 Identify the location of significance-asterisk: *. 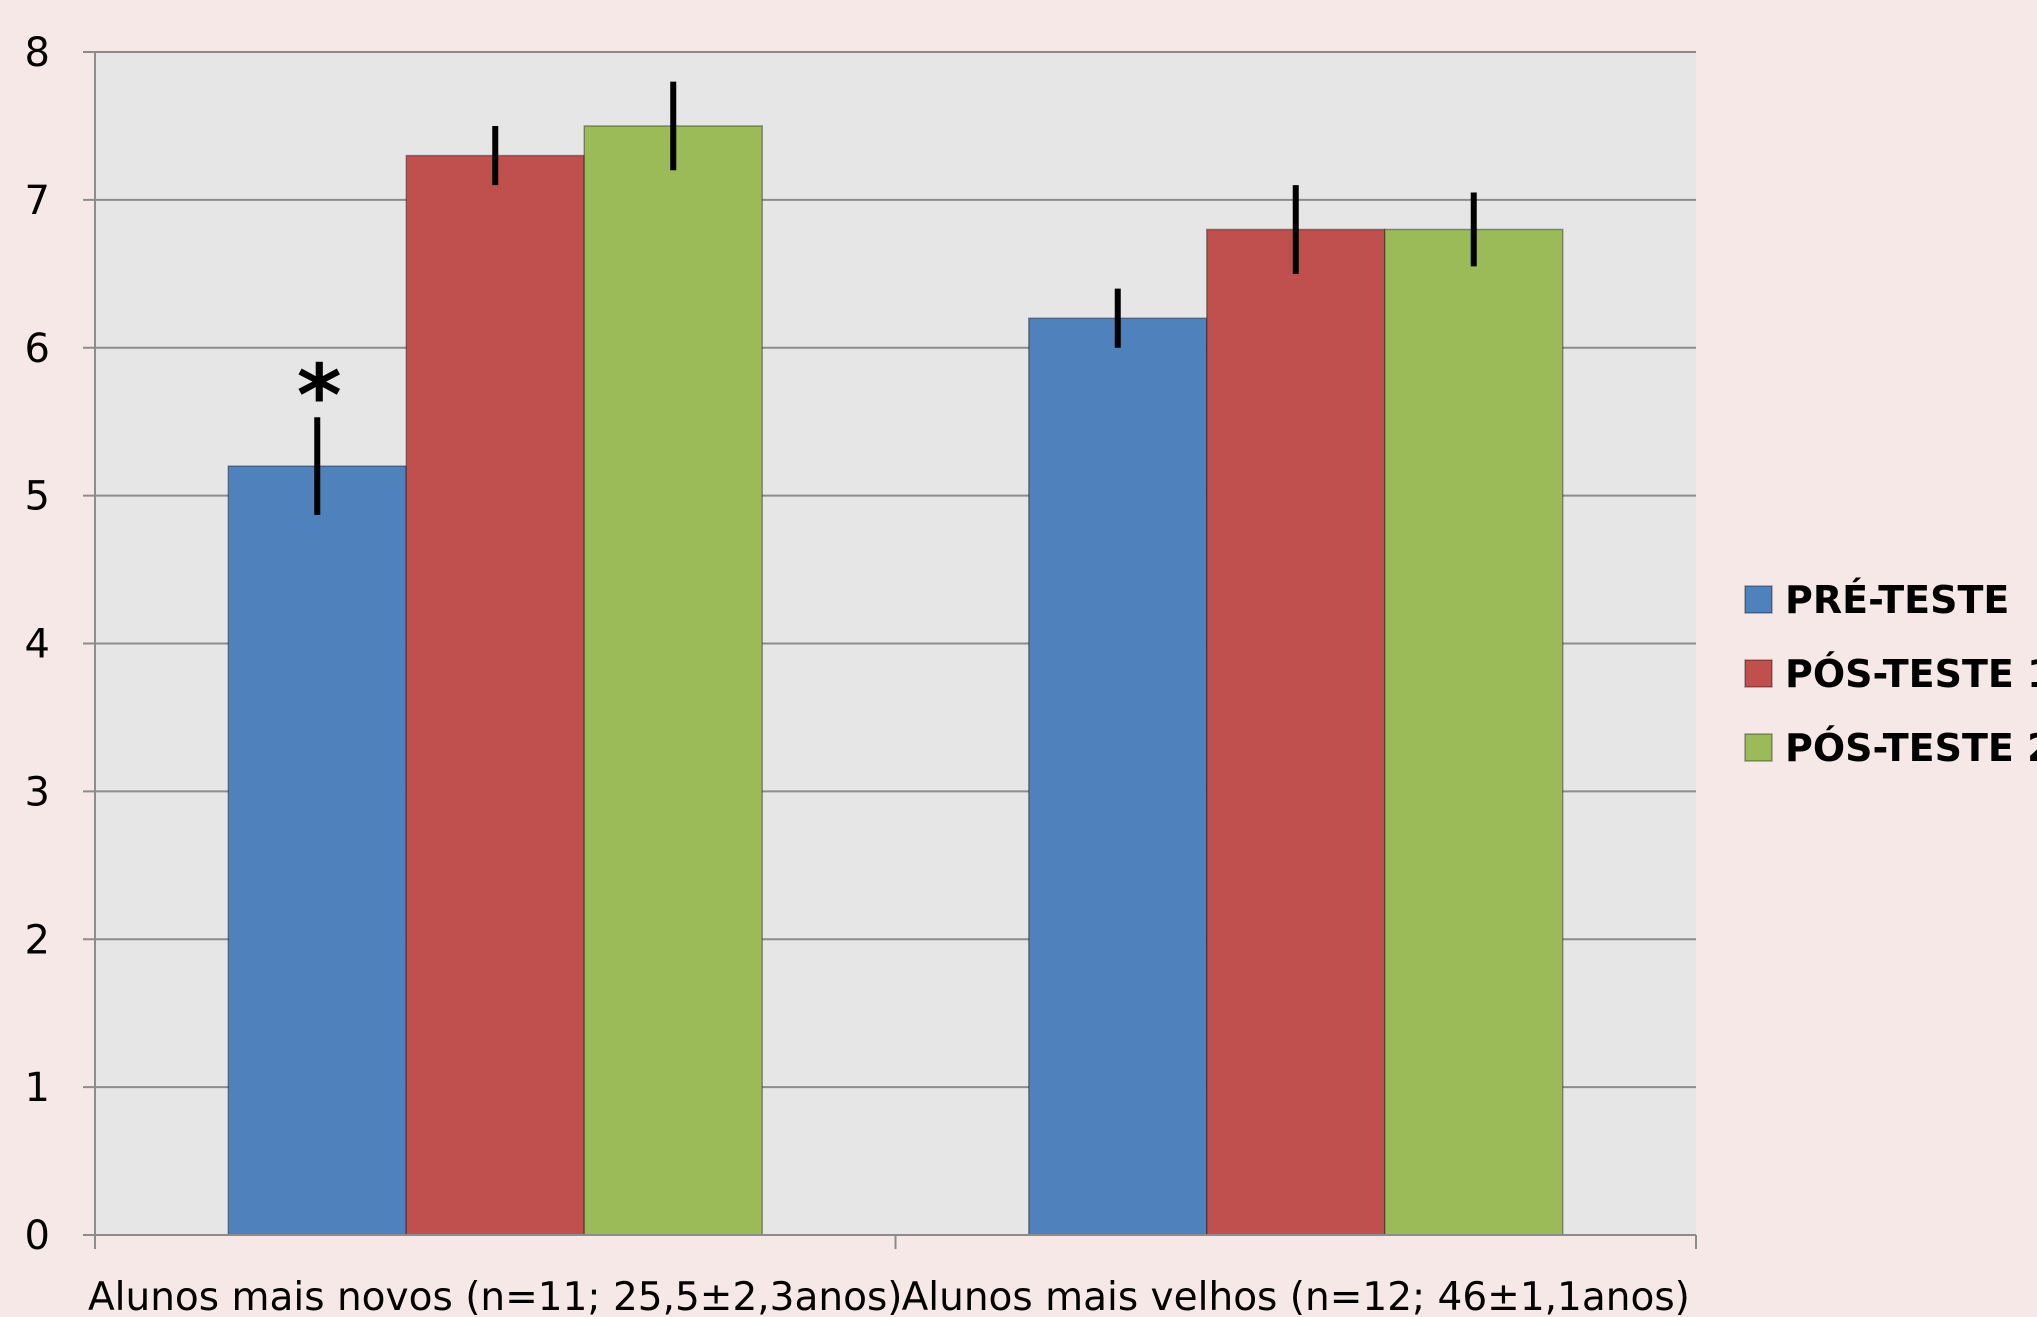
(319, 396).